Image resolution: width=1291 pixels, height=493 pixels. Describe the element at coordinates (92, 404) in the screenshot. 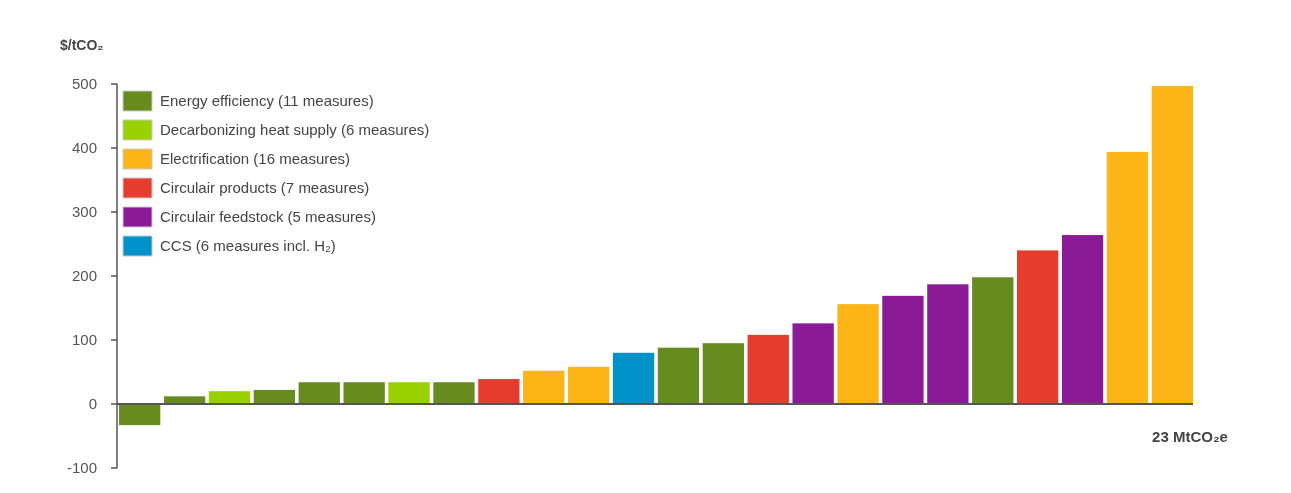

I see `y-tick-label: 0` at that location.